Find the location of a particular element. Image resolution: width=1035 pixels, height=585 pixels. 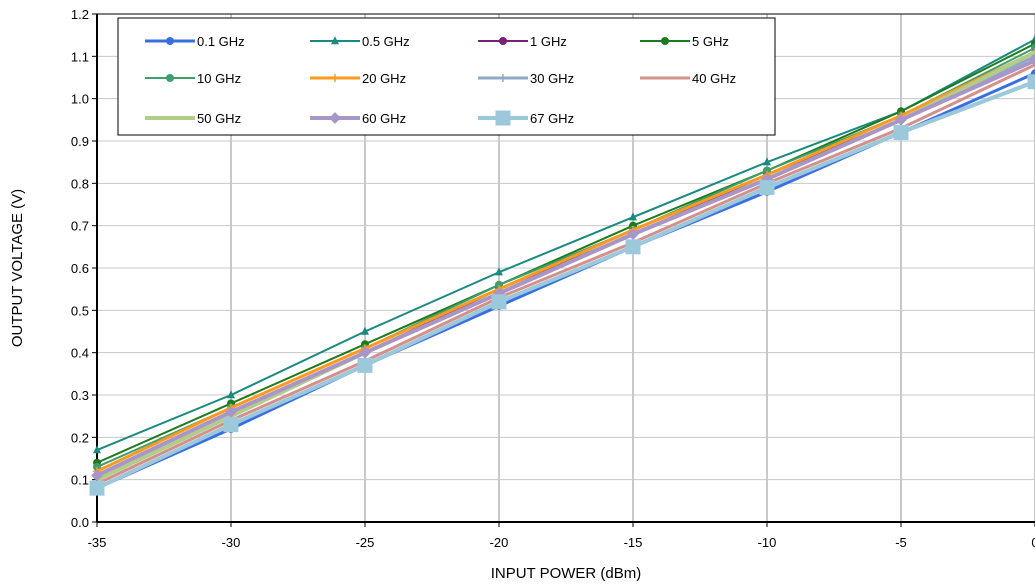

legend-marker-30-ghz is located at coordinates (503, 78).